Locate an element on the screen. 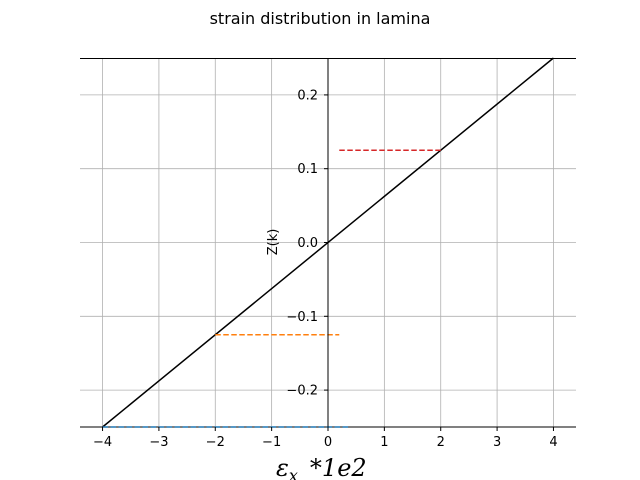 This screenshot has width=640, height=480. x-tick-label-7: 3 is located at coordinates (497, 442).